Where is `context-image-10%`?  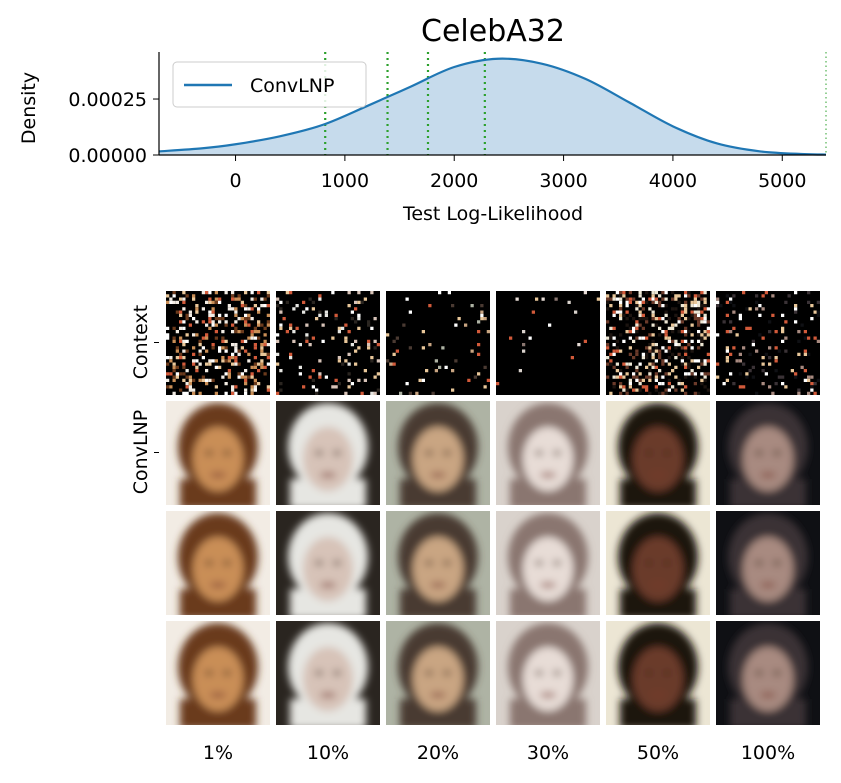 context-image-10% is located at coordinates (328, 343).